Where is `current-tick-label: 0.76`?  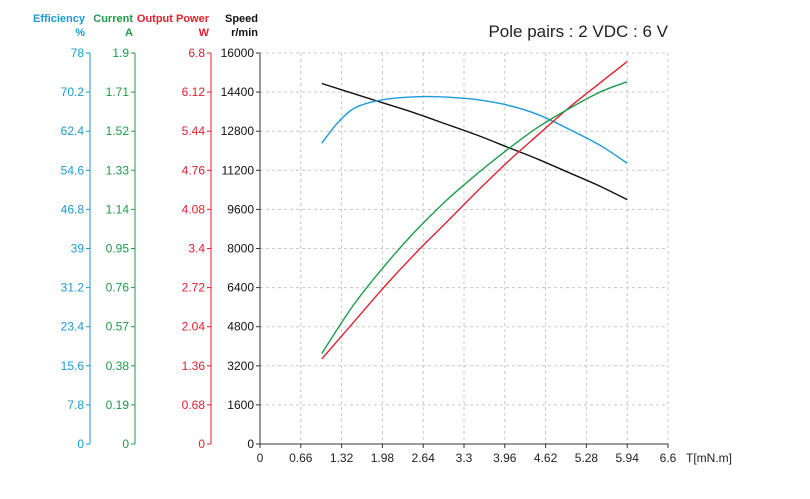 current-tick-label: 0.76 is located at coordinates (118, 288).